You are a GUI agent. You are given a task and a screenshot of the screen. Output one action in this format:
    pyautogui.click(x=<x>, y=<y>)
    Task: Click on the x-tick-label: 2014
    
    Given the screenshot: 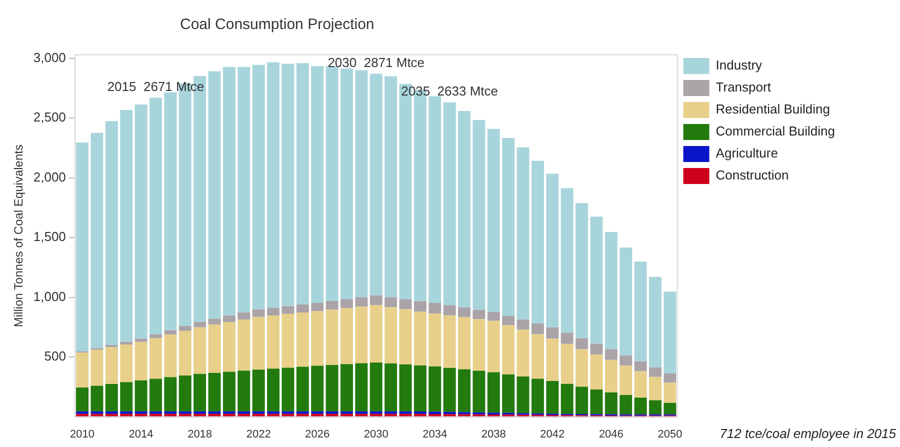 What is the action you would take?
    pyautogui.click(x=141, y=434)
    